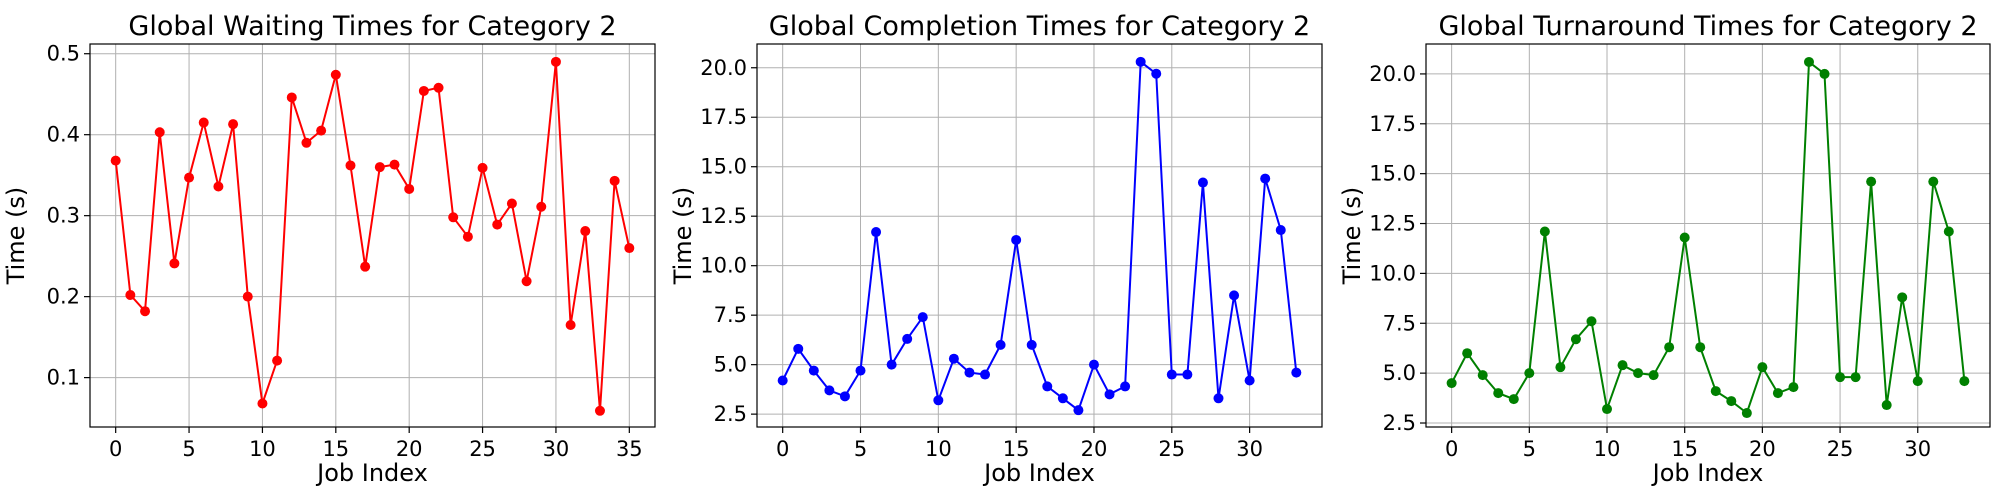  I want to click on x-tick-label: 30, so click(1249, 449).